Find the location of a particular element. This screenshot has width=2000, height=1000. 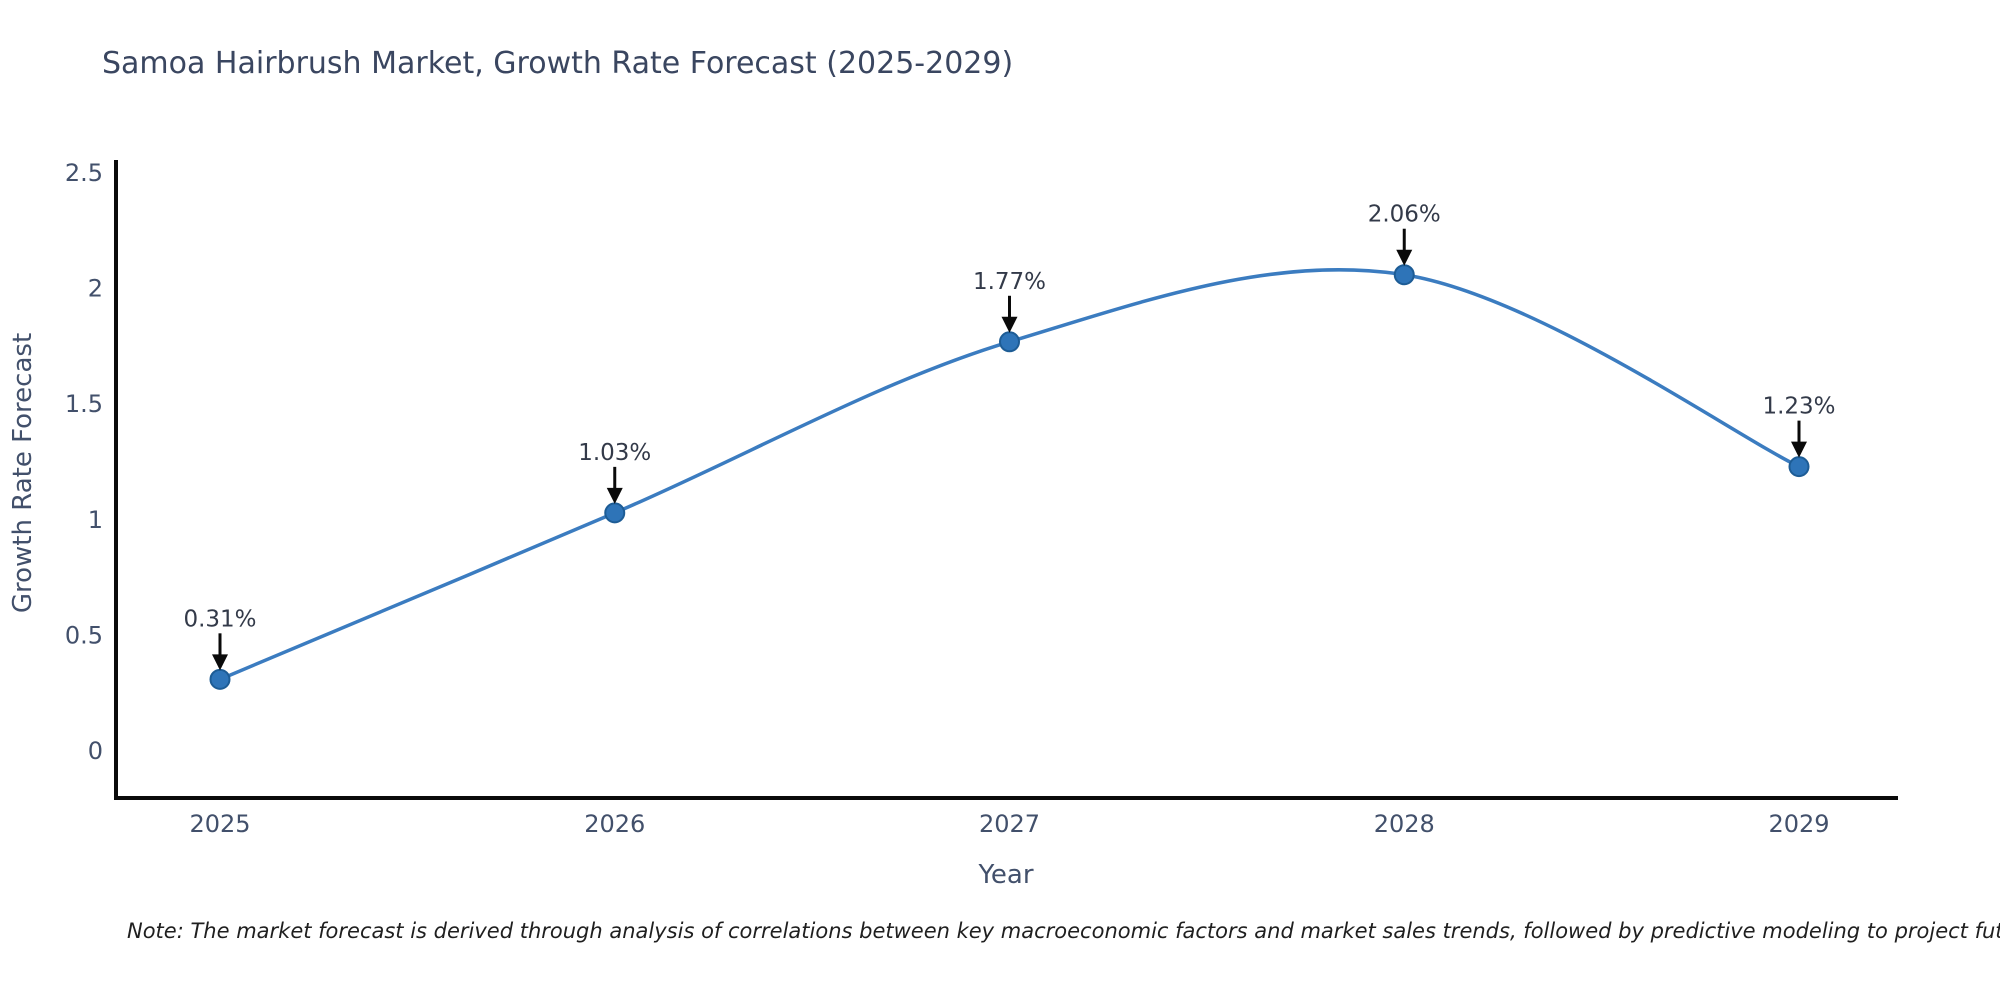

y-tick-label: 1 is located at coordinates (95, 520).